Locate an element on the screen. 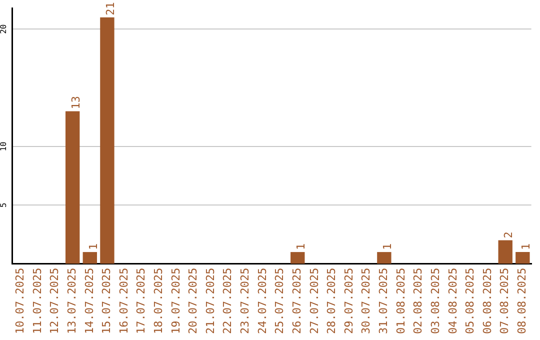  x-tick-label: 22.07.2025 is located at coordinates (227, 301).